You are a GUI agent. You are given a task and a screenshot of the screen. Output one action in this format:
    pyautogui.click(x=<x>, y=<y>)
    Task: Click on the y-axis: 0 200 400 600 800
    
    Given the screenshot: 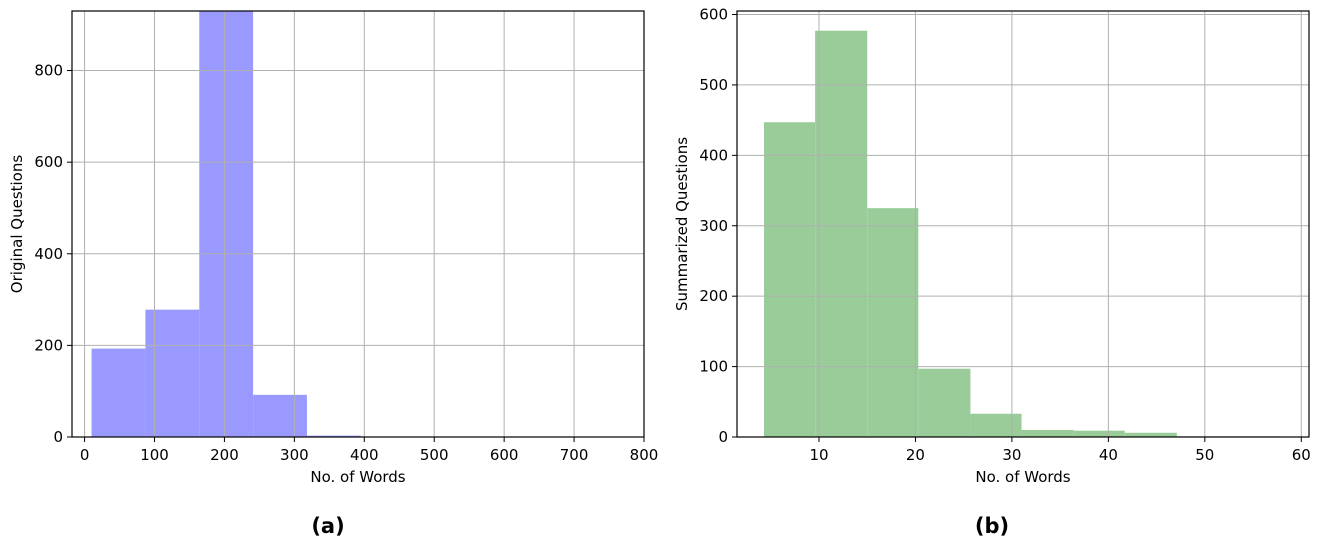 What is the action you would take?
    pyautogui.click(x=53, y=254)
    